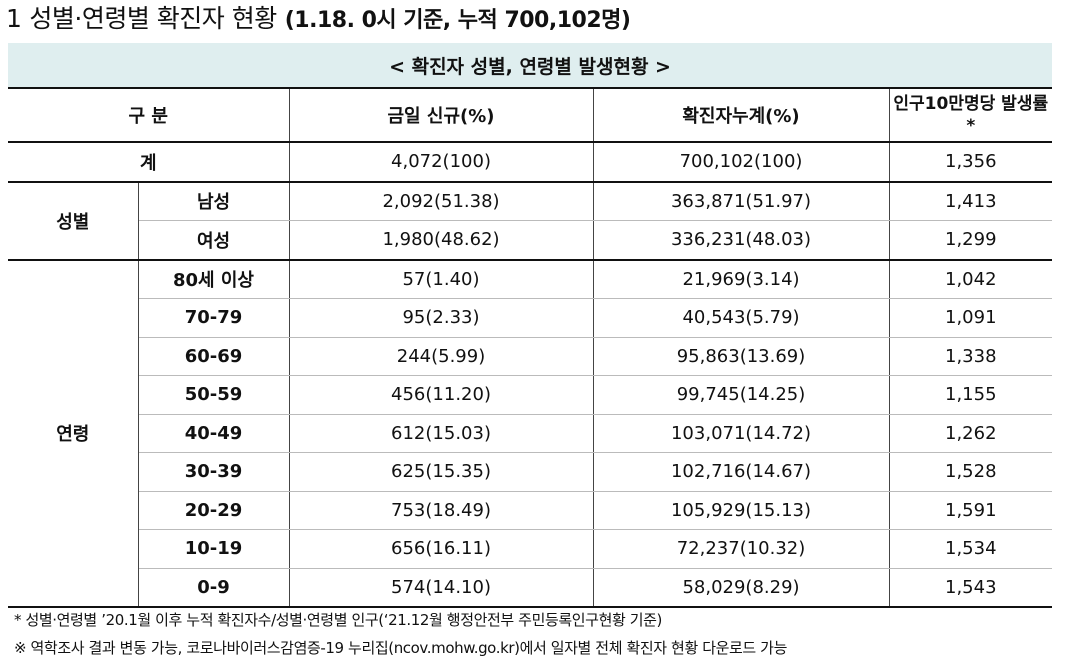 The width and height of the screenshot is (1080, 672). Describe the element at coordinates (441, 162) in the screenshot. I see `cell-new: 4,072(100)` at that location.